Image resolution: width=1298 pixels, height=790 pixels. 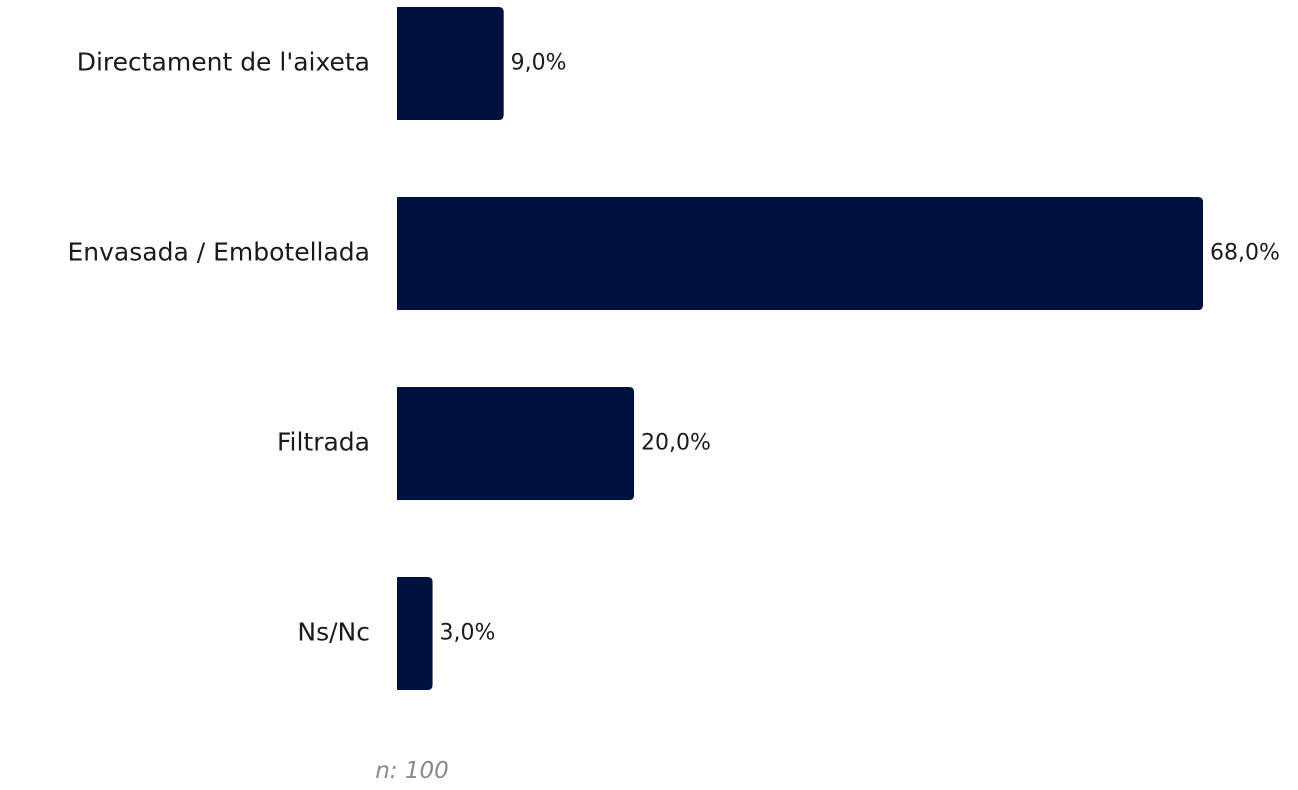 I want to click on bar-envasada-embotellada, so click(x=800, y=253).